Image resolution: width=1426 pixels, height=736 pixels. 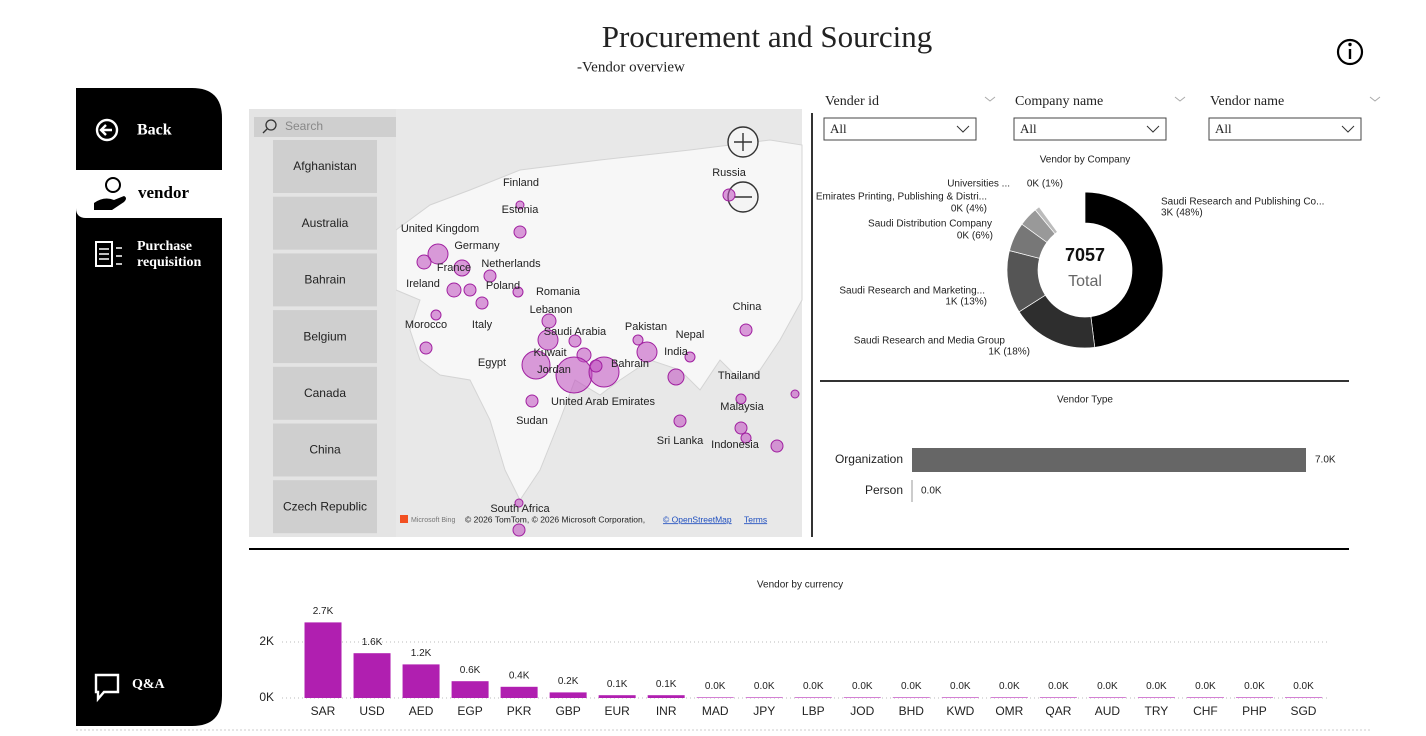 What do you see at coordinates (511, 264) in the screenshot?
I see `map-label: Netherlands` at bounding box center [511, 264].